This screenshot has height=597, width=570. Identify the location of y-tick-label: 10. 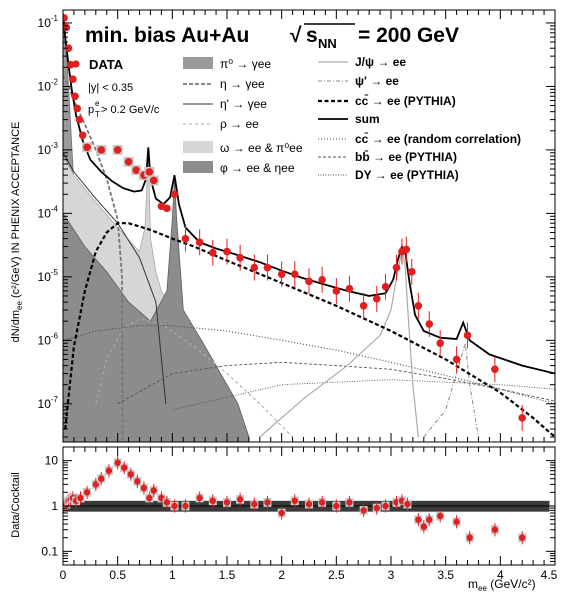
(52, 461).